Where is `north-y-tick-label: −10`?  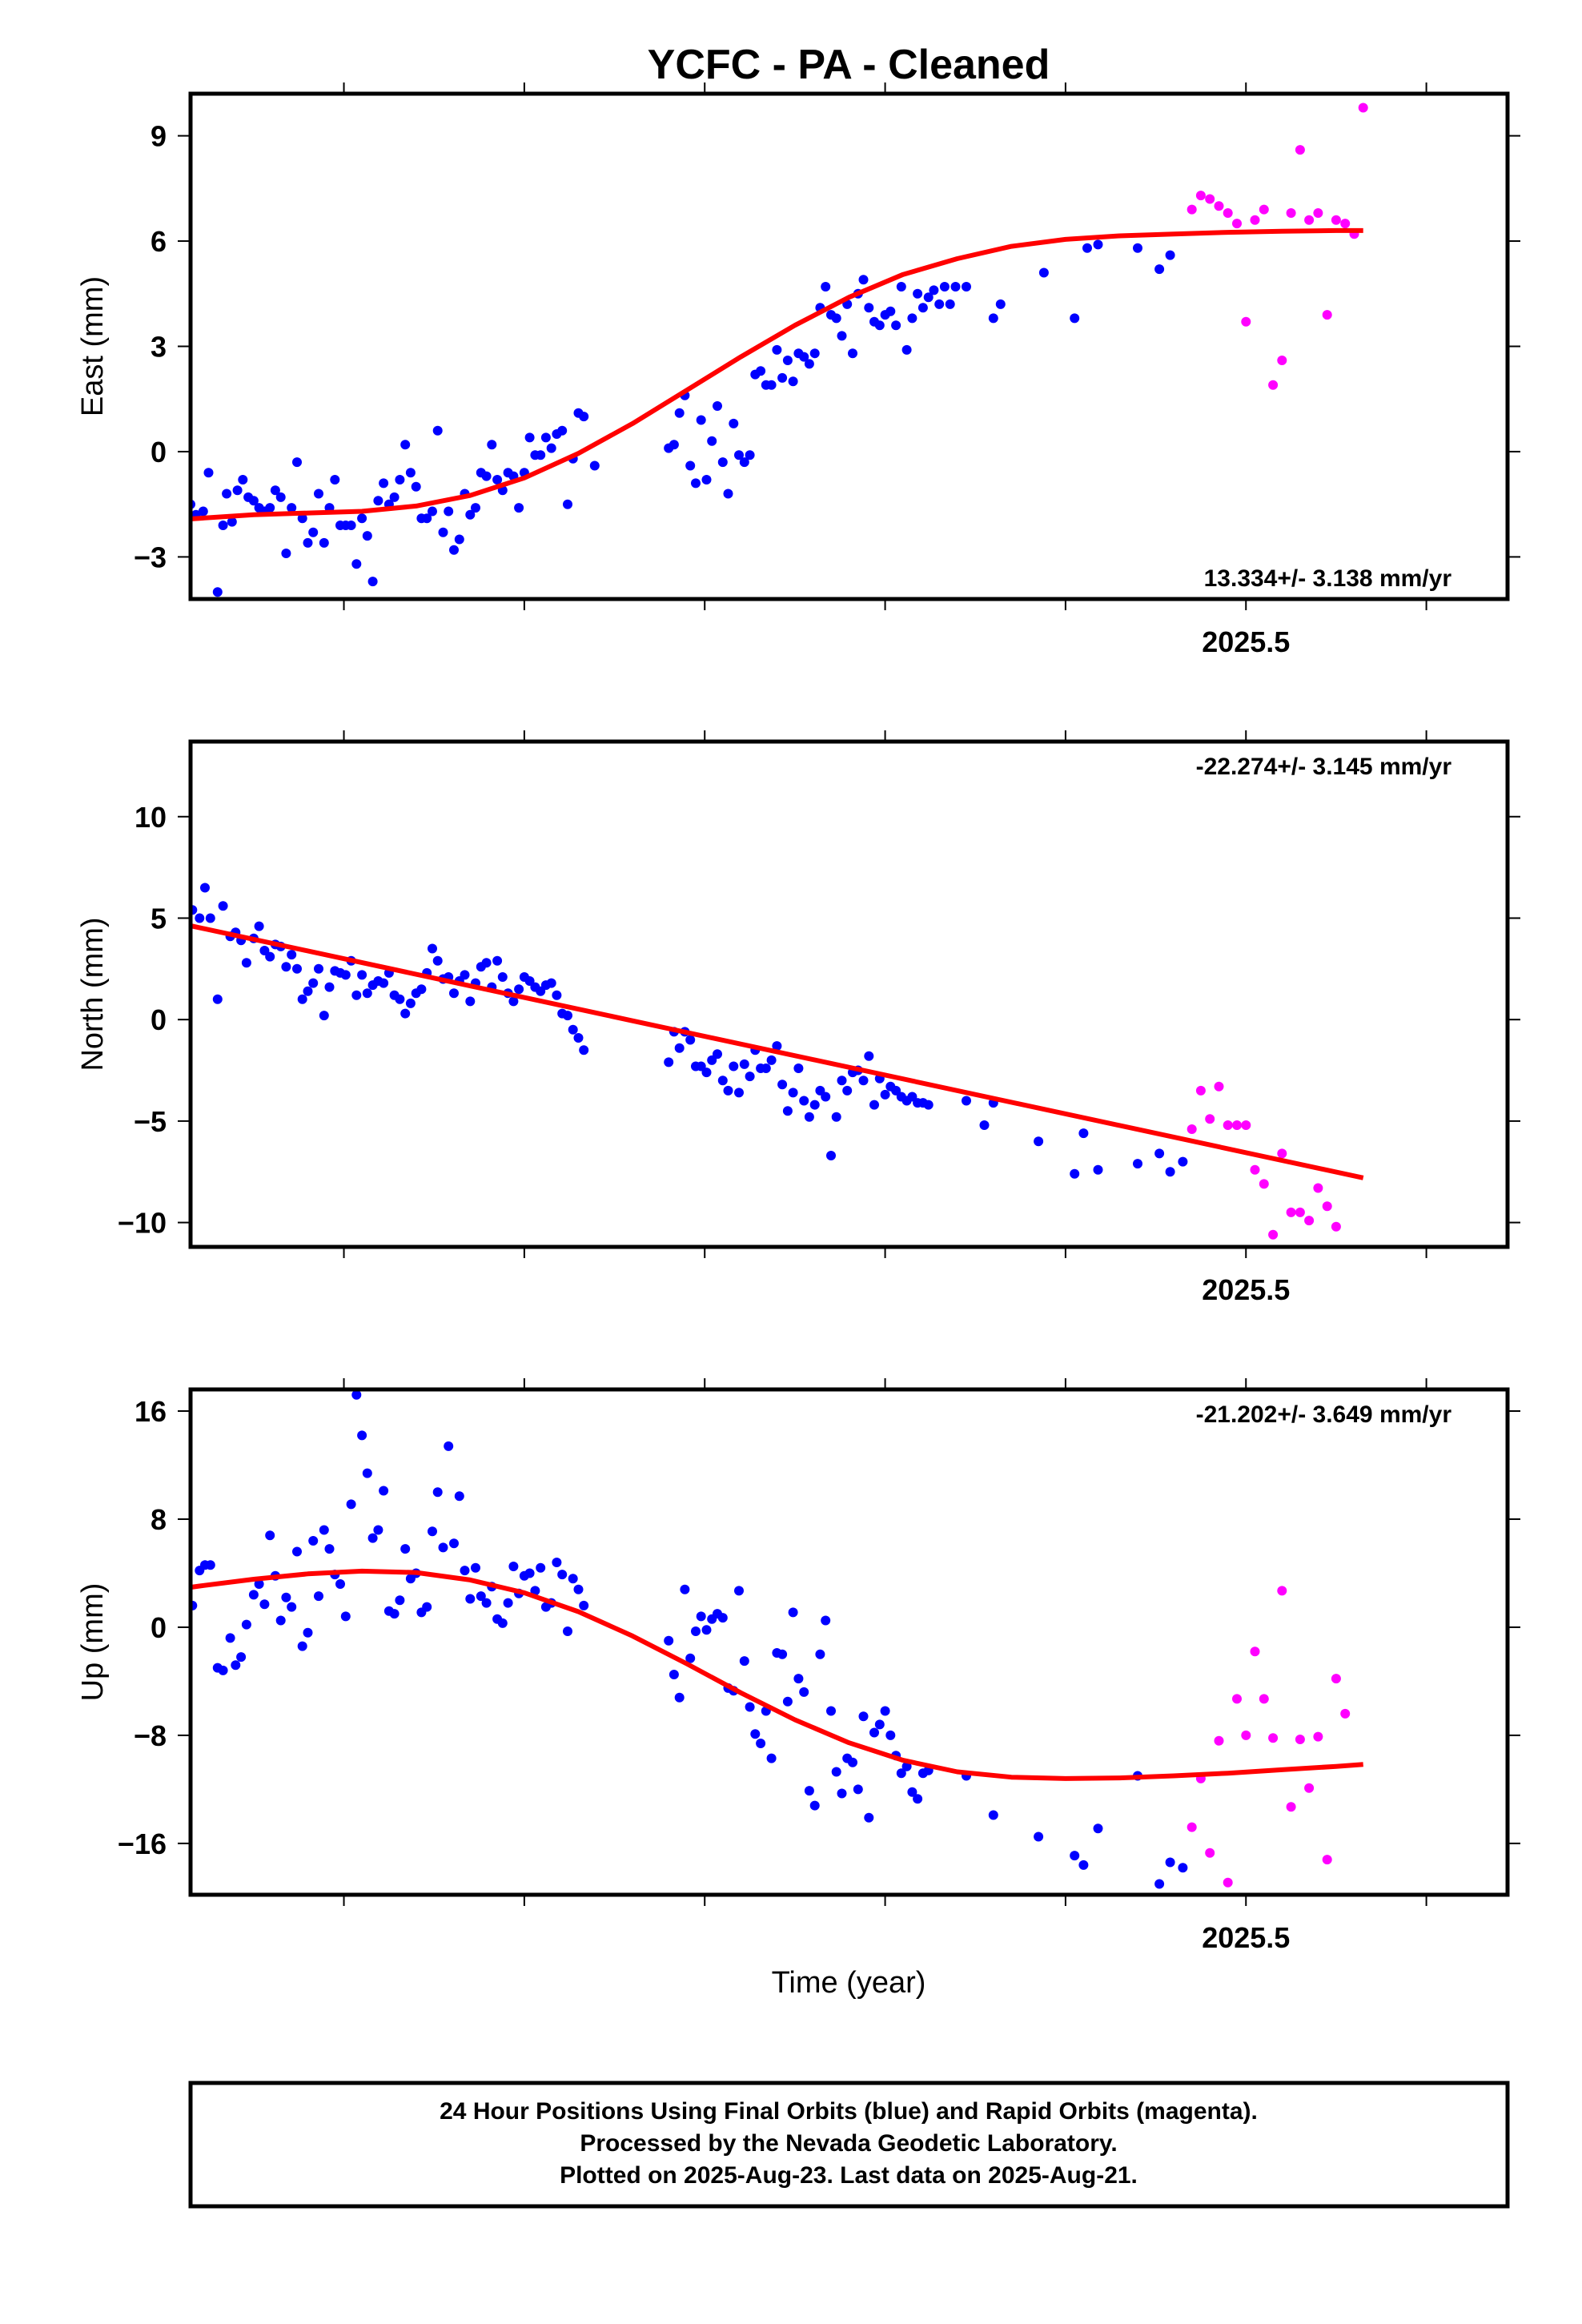 north-y-tick-label: −10 is located at coordinates (142, 1223).